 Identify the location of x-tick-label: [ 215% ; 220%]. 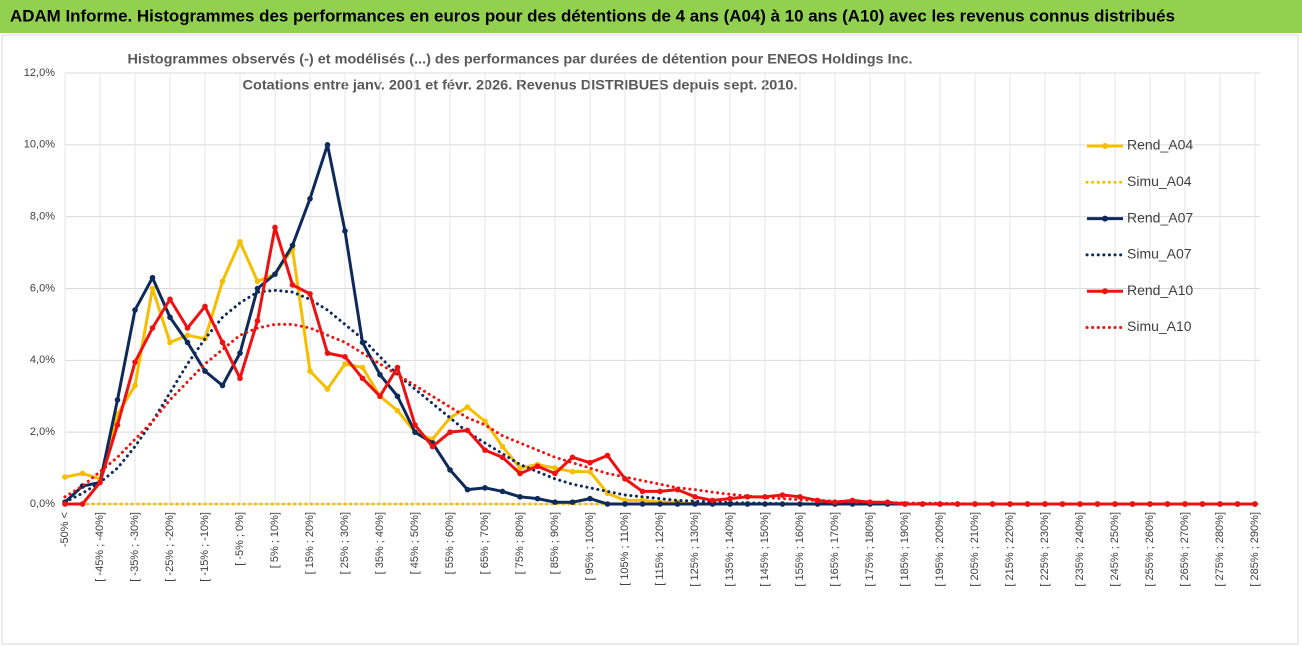
(1010, 549).